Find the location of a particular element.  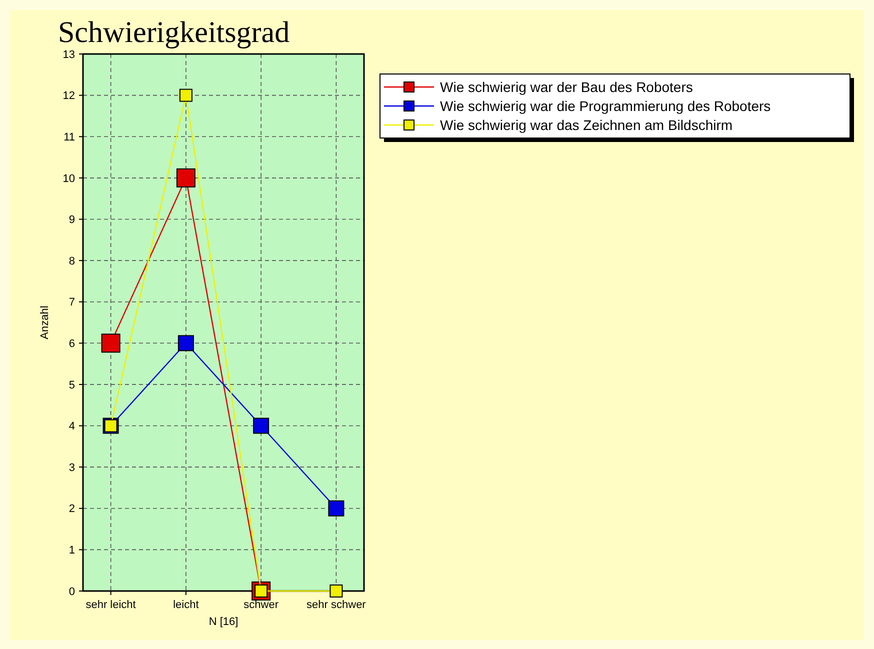

legend-label: Wie schwierig war das Zeichnen am Bildschirm is located at coordinates (586, 124).